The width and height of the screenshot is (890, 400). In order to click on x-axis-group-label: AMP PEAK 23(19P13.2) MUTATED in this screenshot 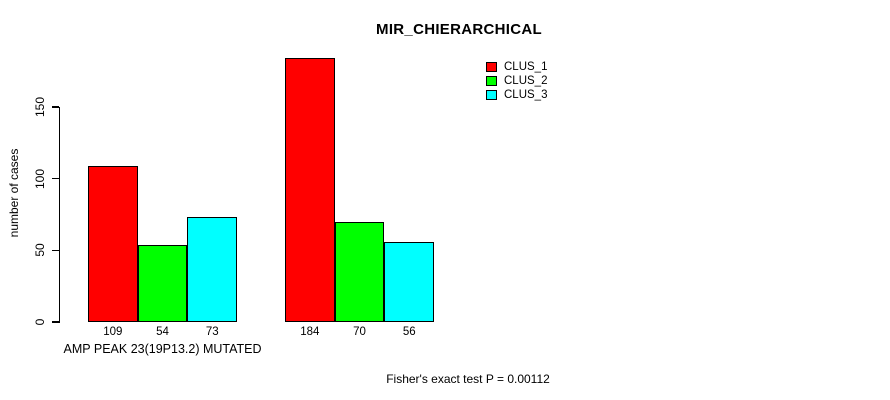, I will do `click(162, 349)`.